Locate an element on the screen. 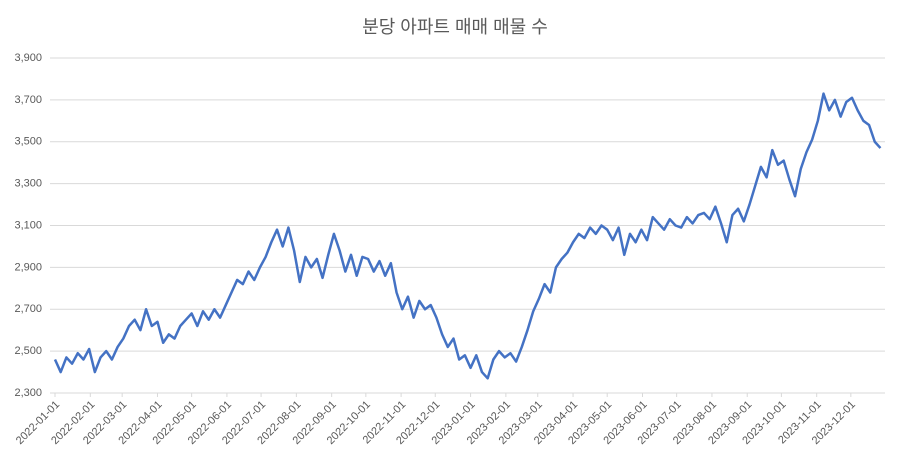  y-tick-label: 2,500 is located at coordinates (28, 351).